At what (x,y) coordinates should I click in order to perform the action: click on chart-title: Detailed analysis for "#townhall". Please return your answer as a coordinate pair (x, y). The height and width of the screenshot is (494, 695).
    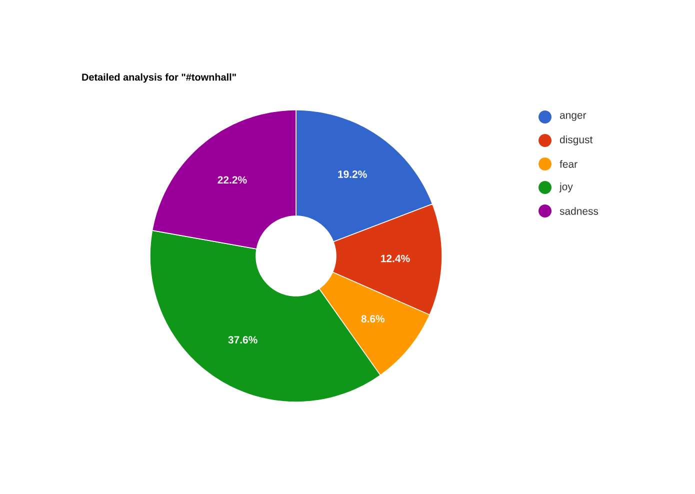
    Looking at the image, I should click on (159, 78).